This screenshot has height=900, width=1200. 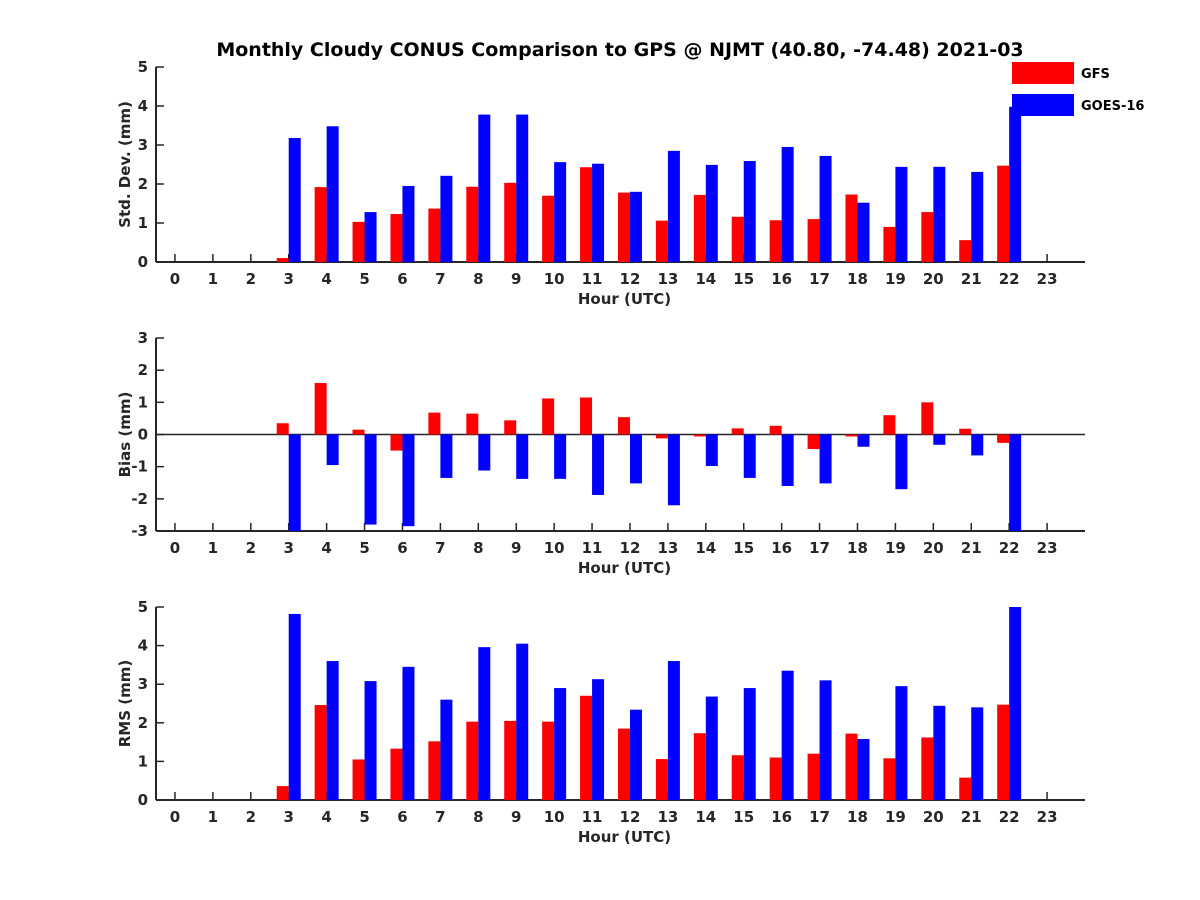 I want to click on y-tick-label: 0, so click(x=143, y=435).